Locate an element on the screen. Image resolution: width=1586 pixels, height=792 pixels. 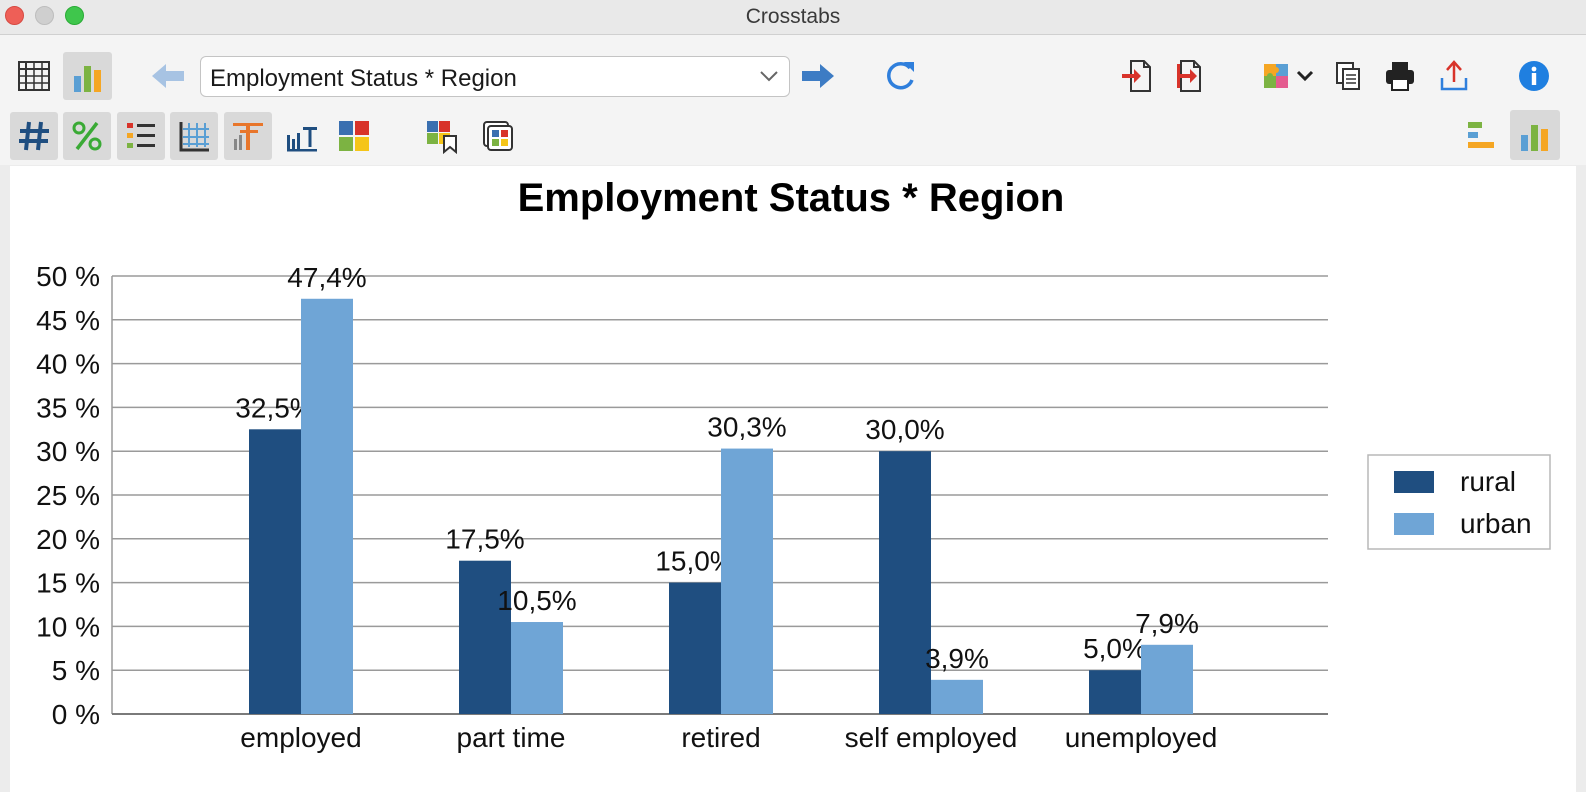
print-icon is located at coordinates (1400, 76).